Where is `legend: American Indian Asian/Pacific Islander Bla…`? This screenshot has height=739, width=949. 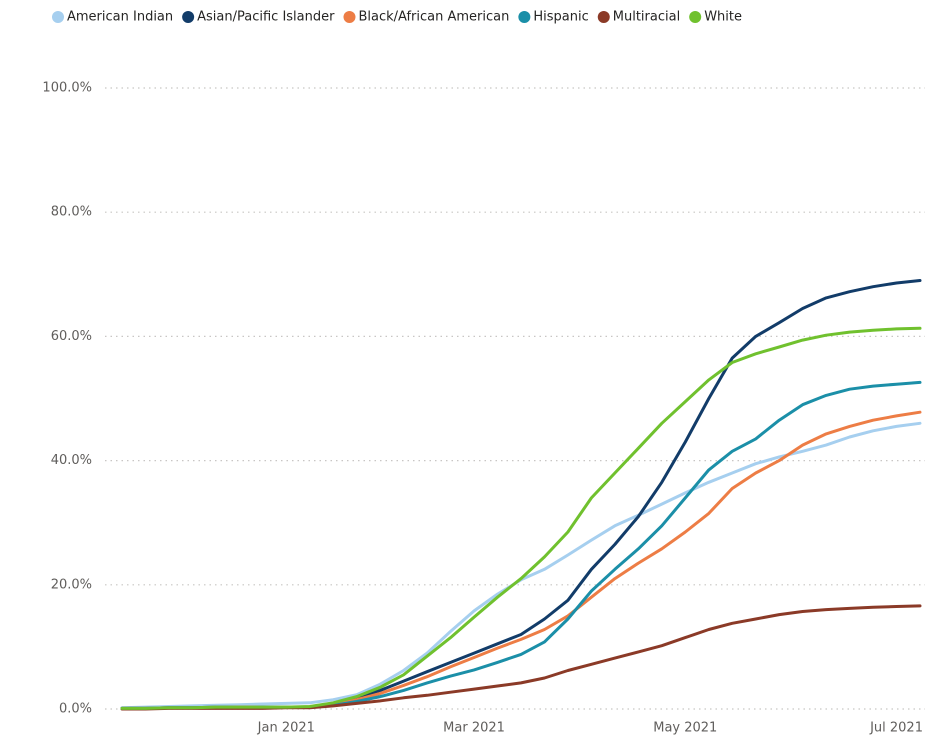 legend: American Indian Asian/Pacific Islander Bla… is located at coordinates (397, 17).